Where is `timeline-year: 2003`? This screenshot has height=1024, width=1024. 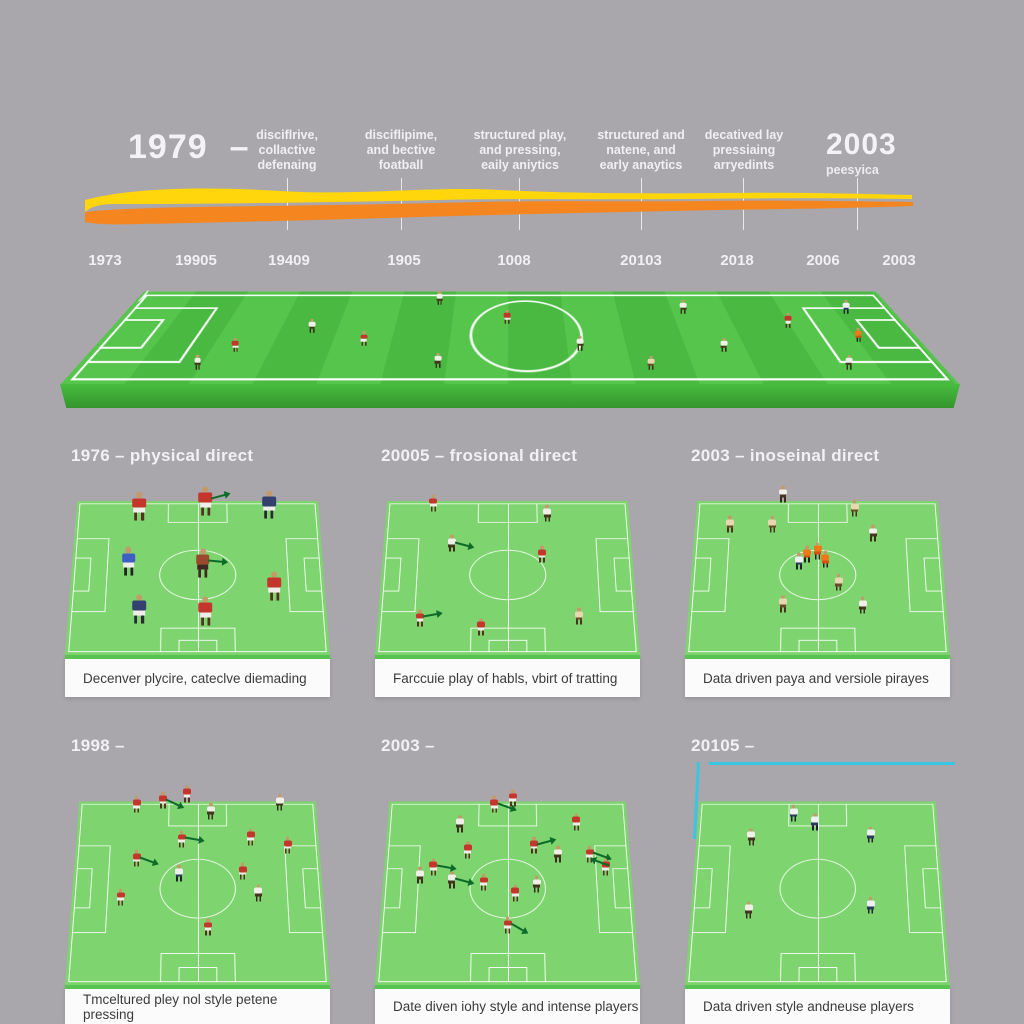 timeline-year: 2003 is located at coordinates (899, 260).